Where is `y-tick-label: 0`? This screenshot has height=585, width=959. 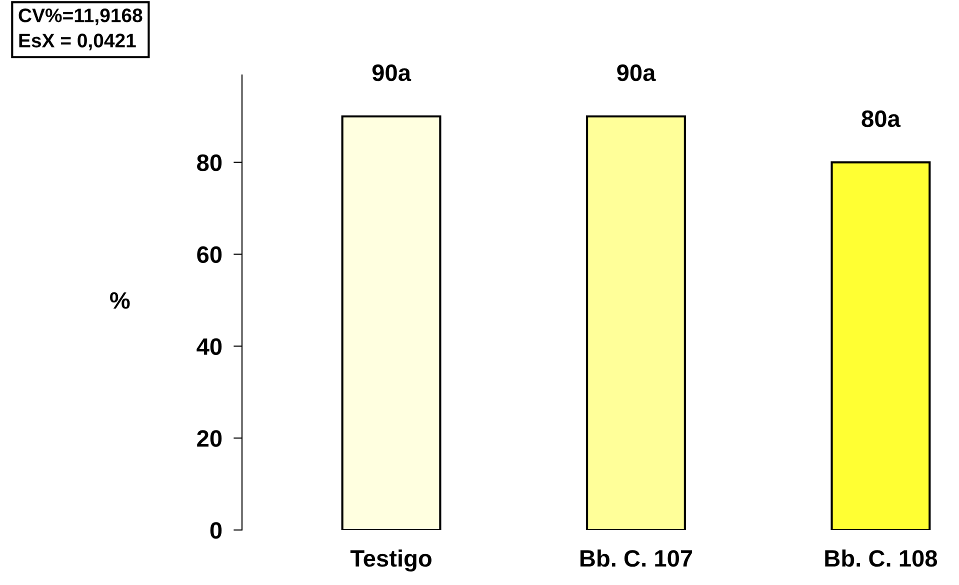
y-tick-label: 0 is located at coordinates (216, 530).